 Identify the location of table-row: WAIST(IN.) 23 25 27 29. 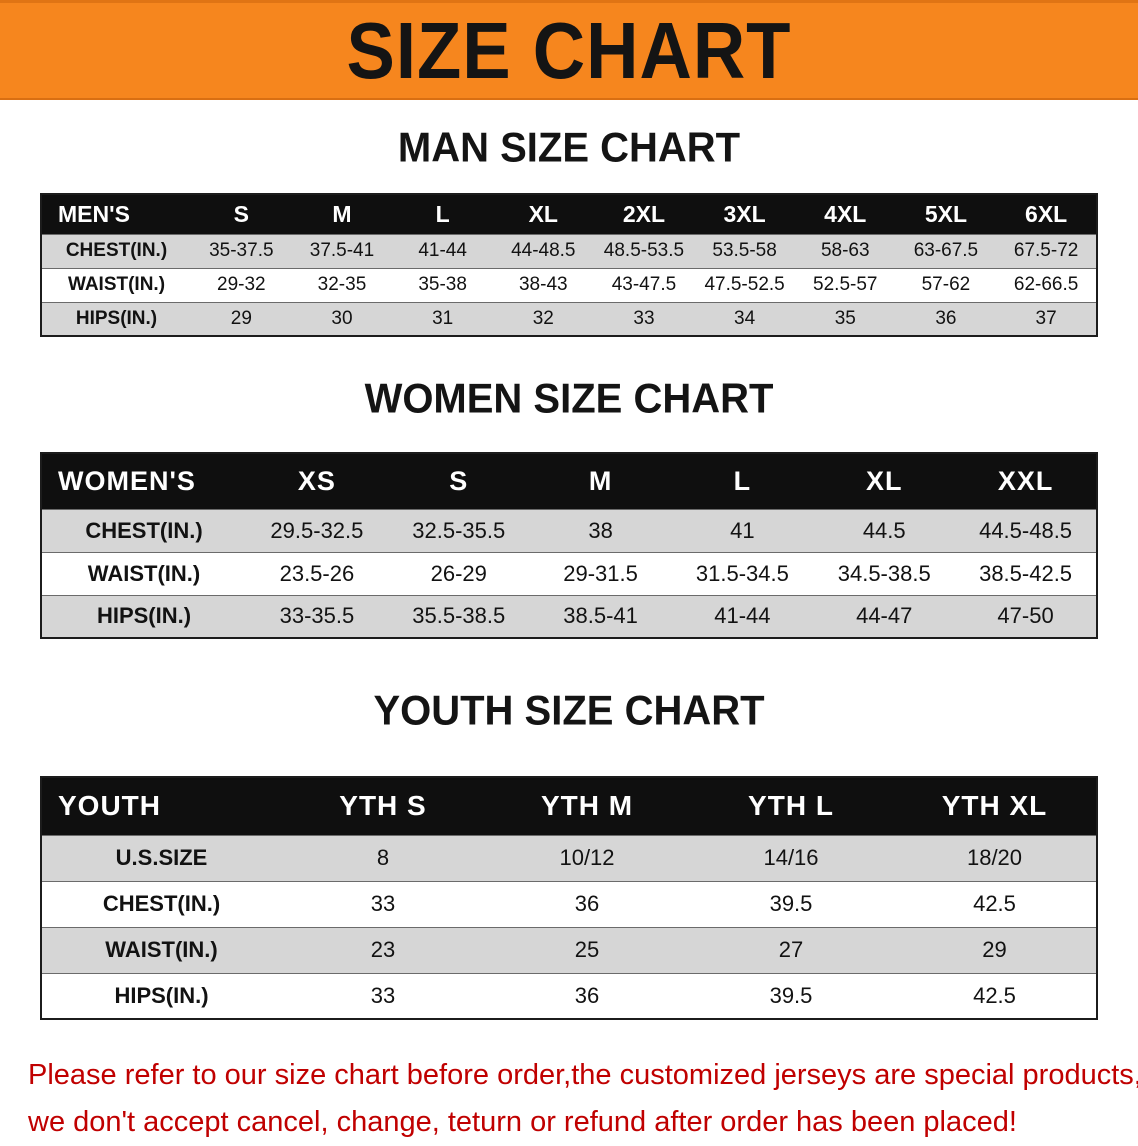
(569, 949).